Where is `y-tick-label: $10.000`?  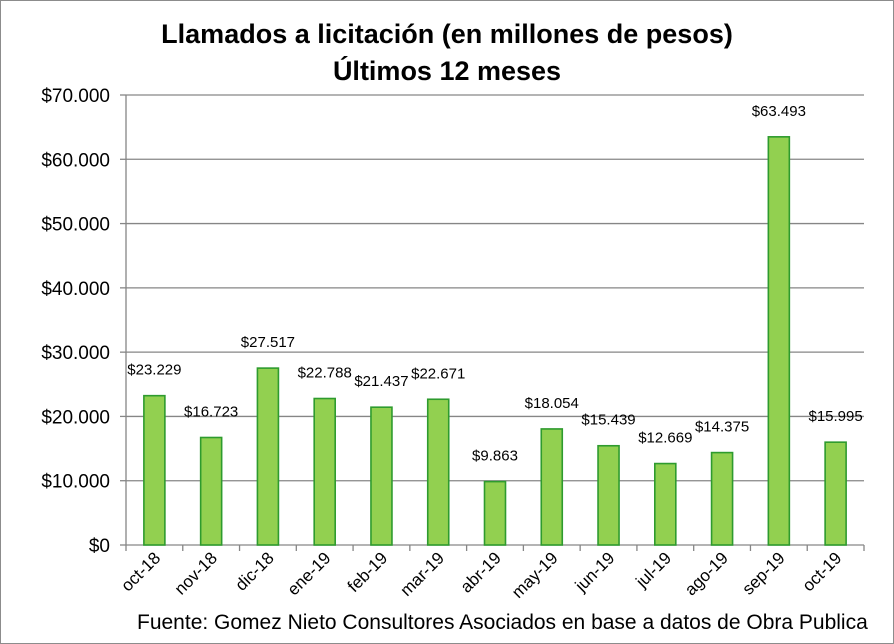
y-tick-label: $10.000 is located at coordinates (75, 482).